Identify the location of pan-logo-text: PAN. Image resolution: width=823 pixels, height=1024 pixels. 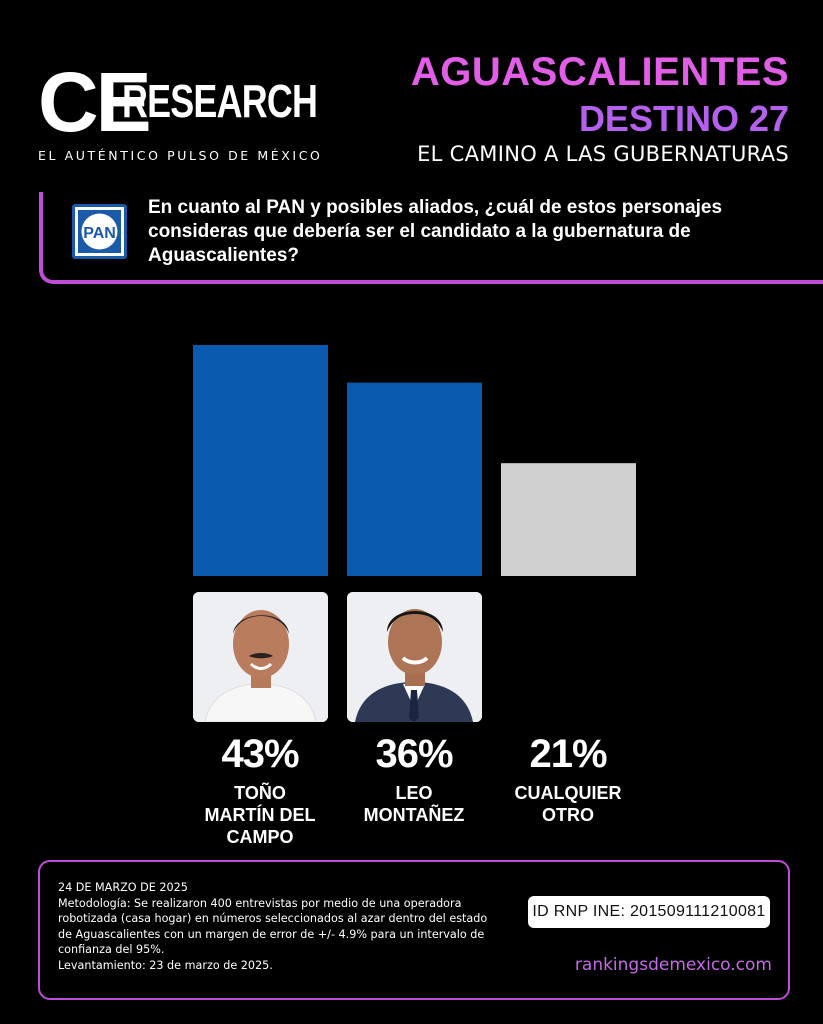
(99, 233).